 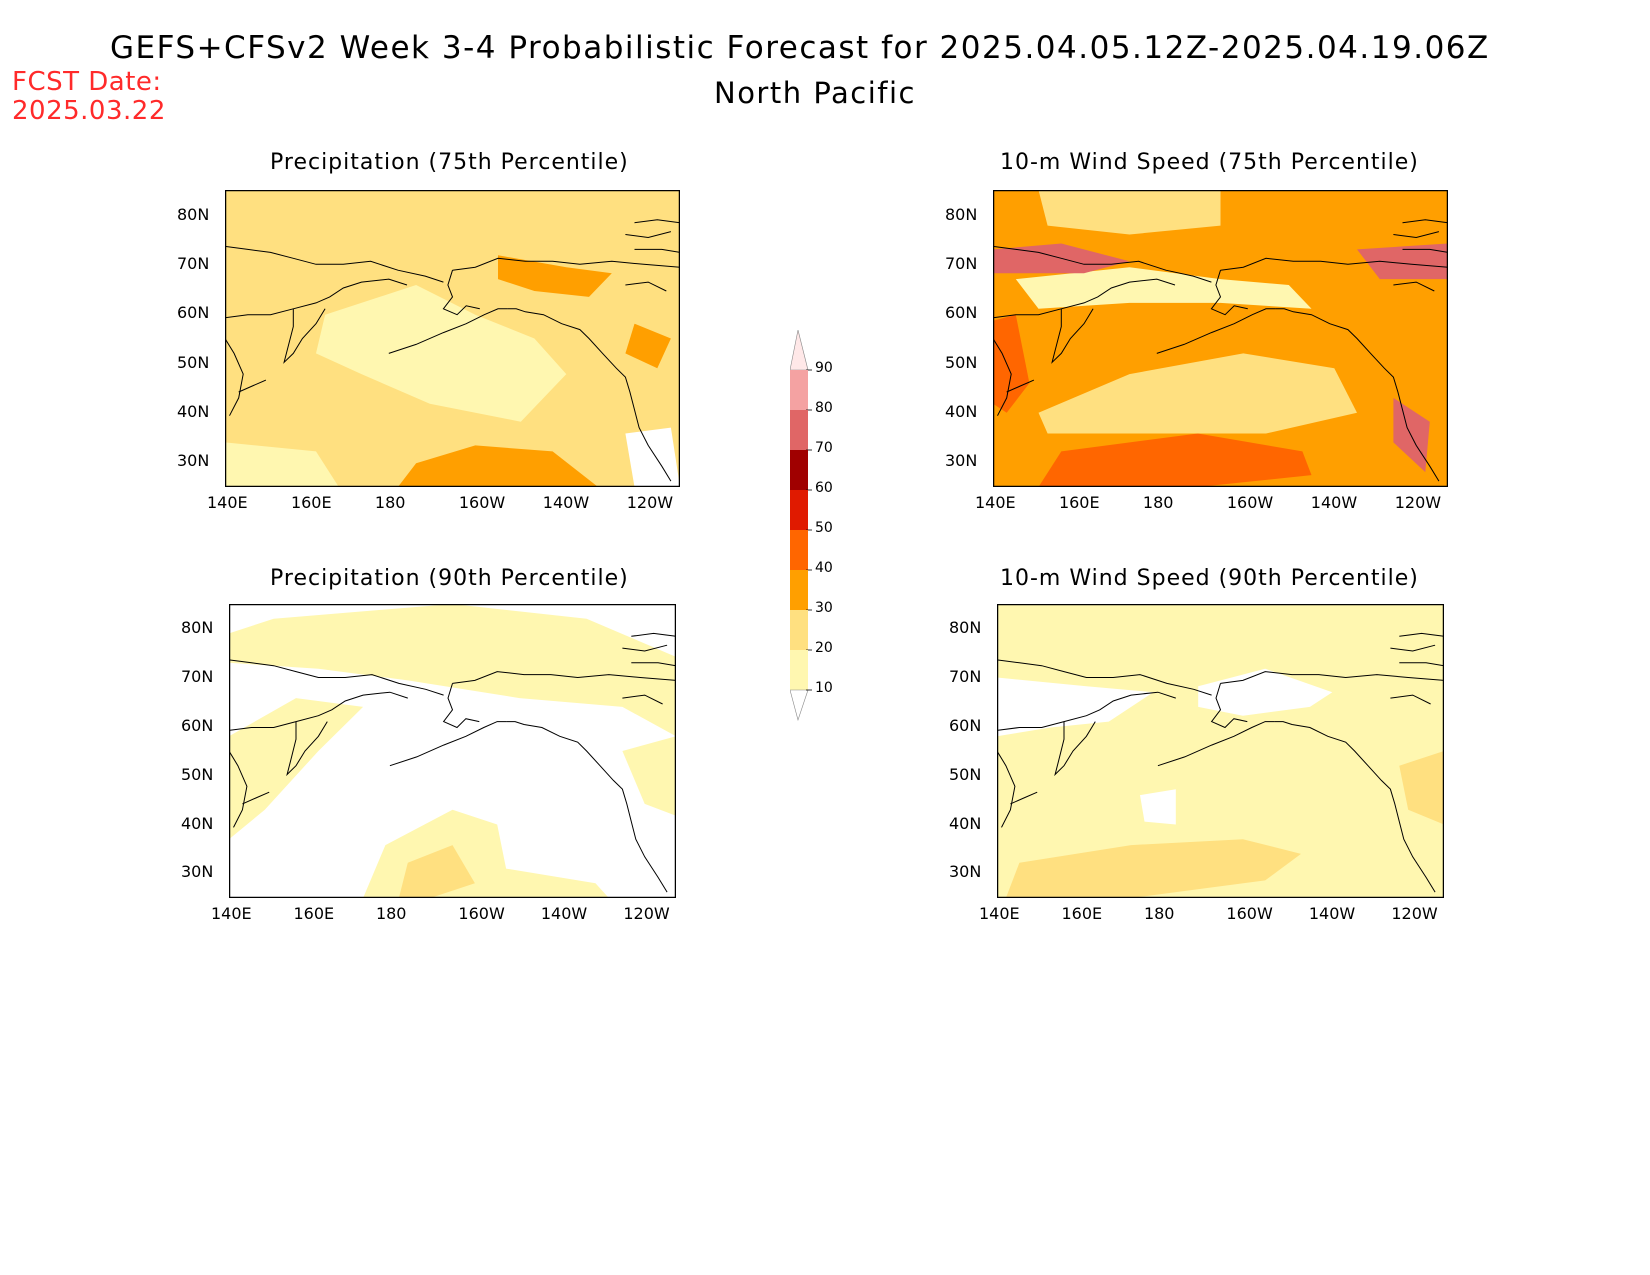 What do you see at coordinates (449, 162) in the screenshot?
I see `panel-title-precip-75: Precipitation (75th Percentile)` at bounding box center [449, 162].